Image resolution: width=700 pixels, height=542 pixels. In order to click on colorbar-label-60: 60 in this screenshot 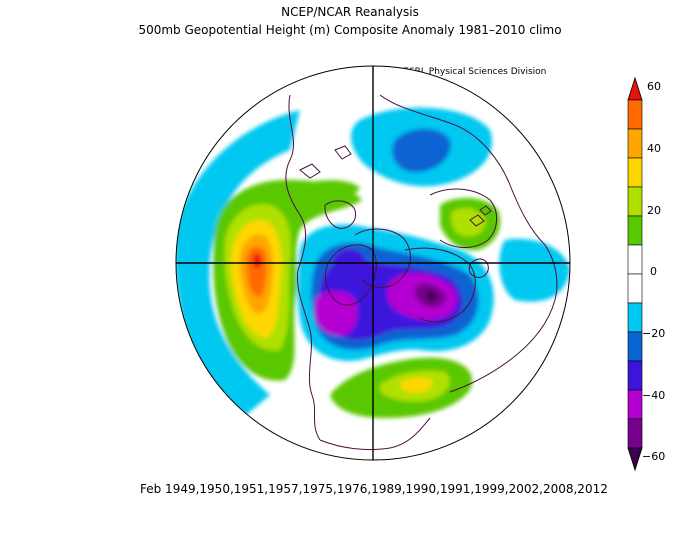, I will do `click(654, 86)`.